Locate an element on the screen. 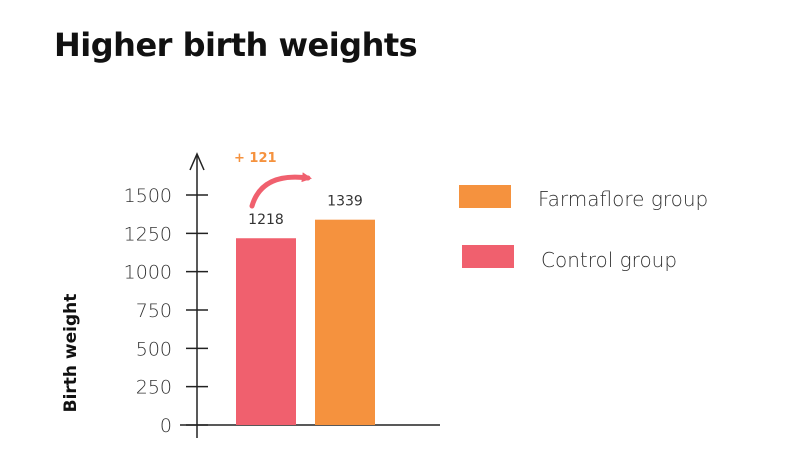 This screenshot has height=455, width=786. y-tick-label: 250 is located at coordinates (154, 388).